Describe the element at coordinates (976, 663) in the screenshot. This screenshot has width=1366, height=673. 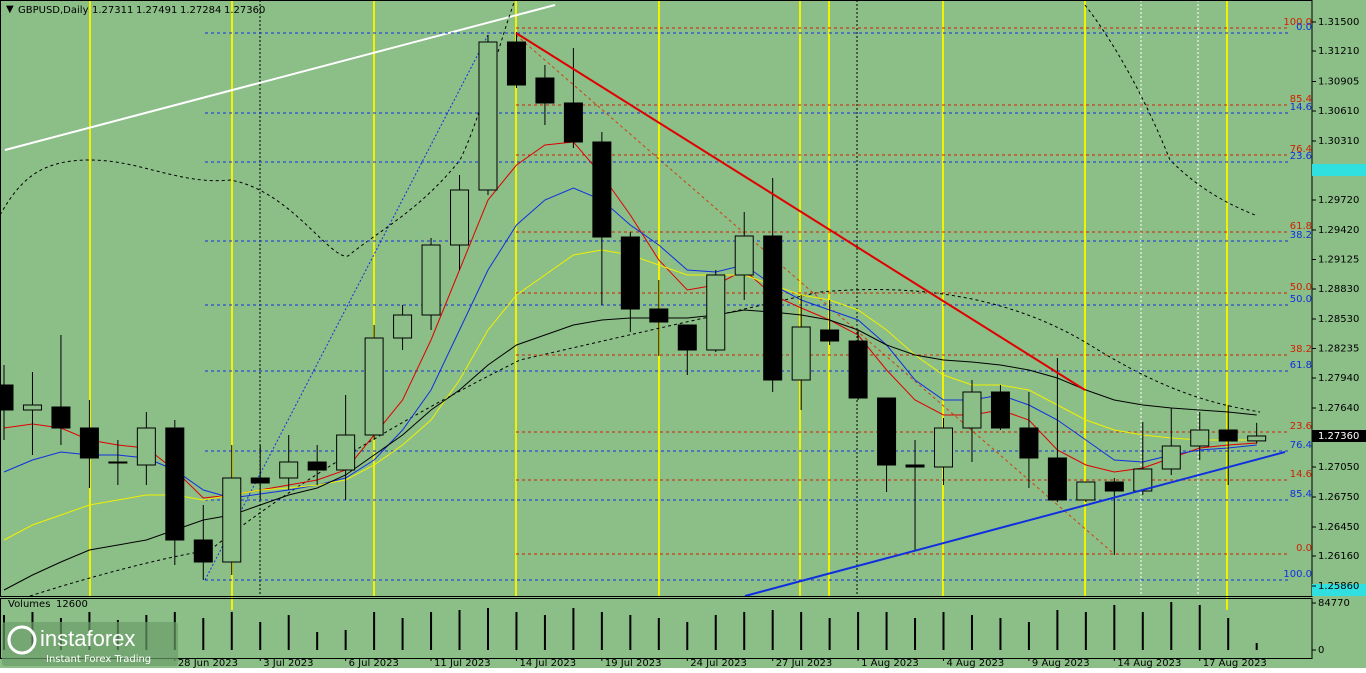
I see `x-tick-label: 4 Aug 2023` at that location.